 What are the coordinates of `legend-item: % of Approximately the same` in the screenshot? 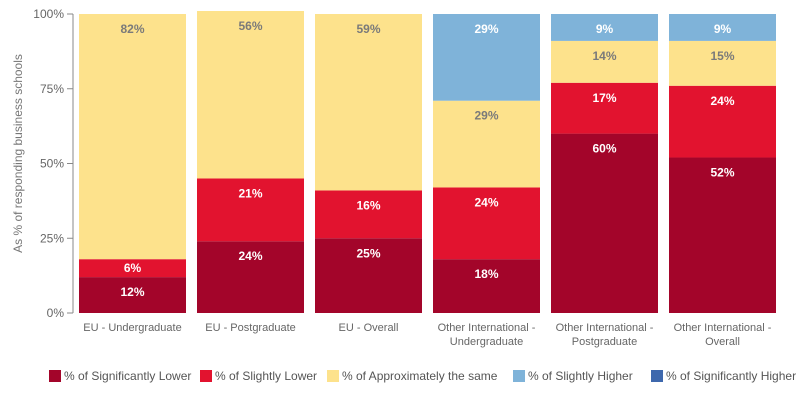 It's located at (412, 376).